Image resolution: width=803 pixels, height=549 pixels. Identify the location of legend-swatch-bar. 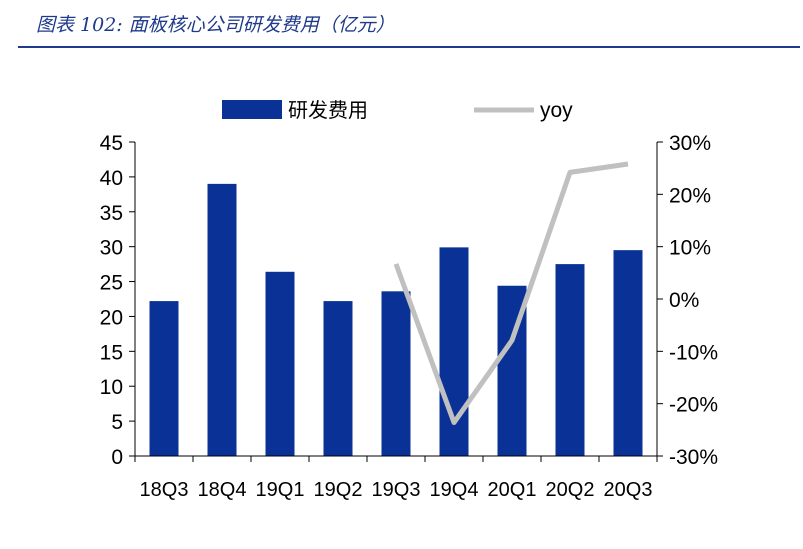
(252, 109).